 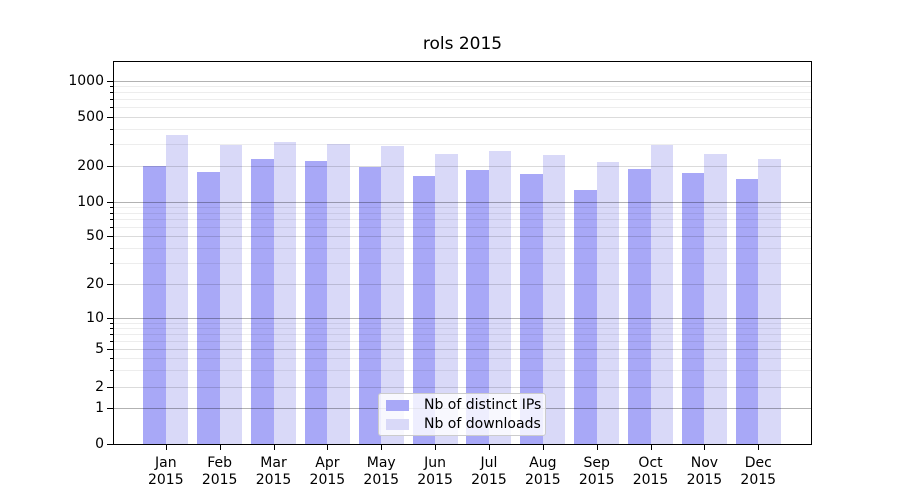 What do you see at coordinates (747, 312) in the screenshot?
I see `bar-dec-distinct-ips` at bounding box center [747, 312].